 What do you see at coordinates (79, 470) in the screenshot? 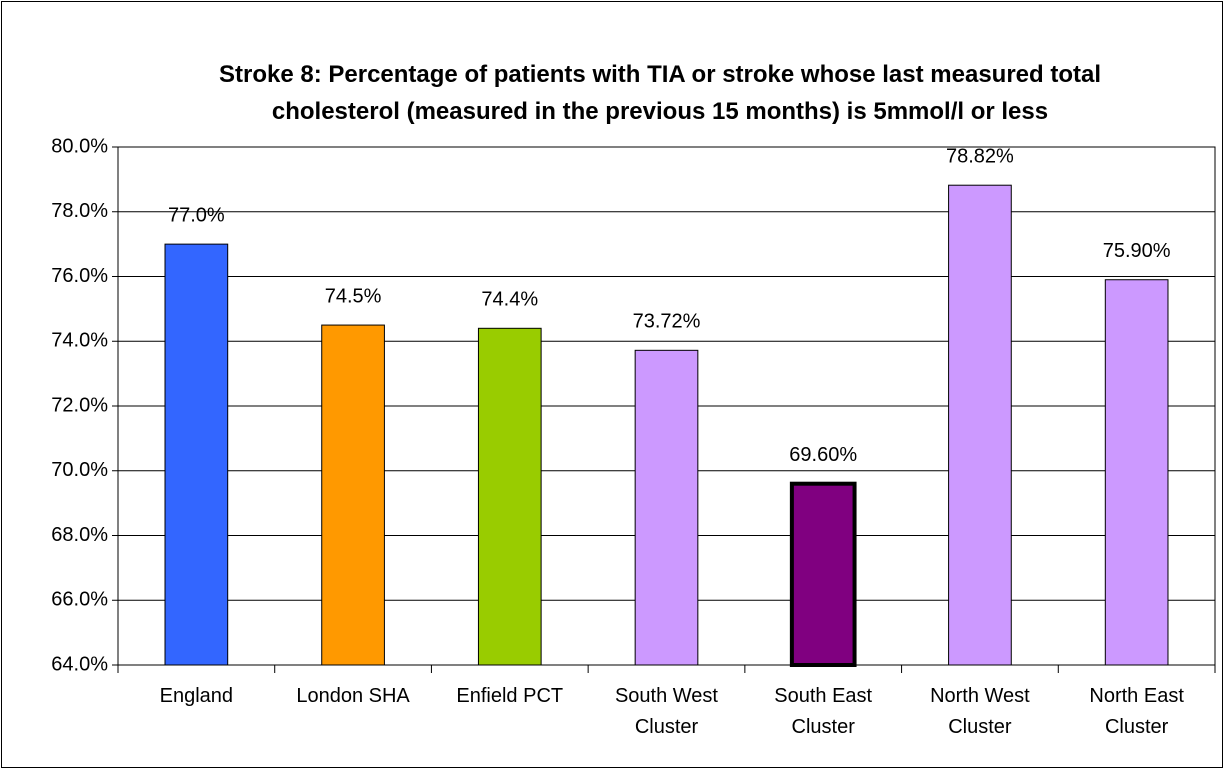
I see `y-tick-label: 70.0%` at bounding box center [79, 470].